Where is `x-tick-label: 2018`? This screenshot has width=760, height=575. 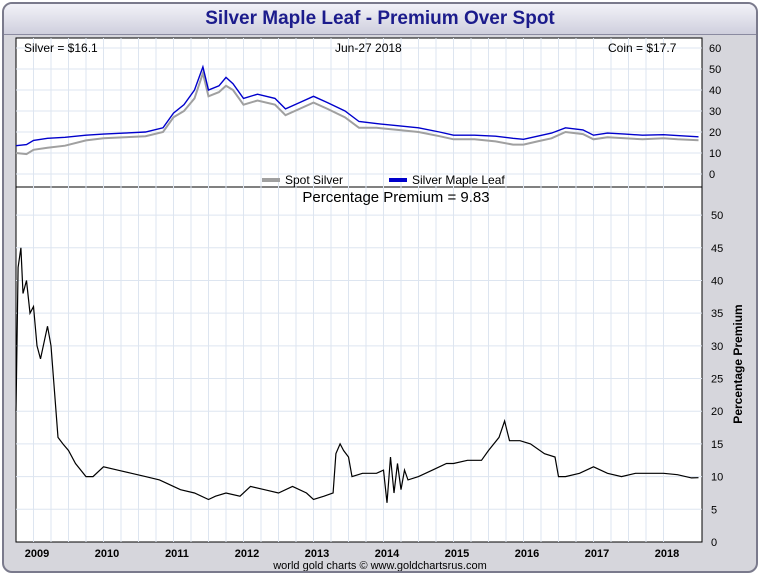
x-tick-label: 2018 is located at coordinates (667, 554).